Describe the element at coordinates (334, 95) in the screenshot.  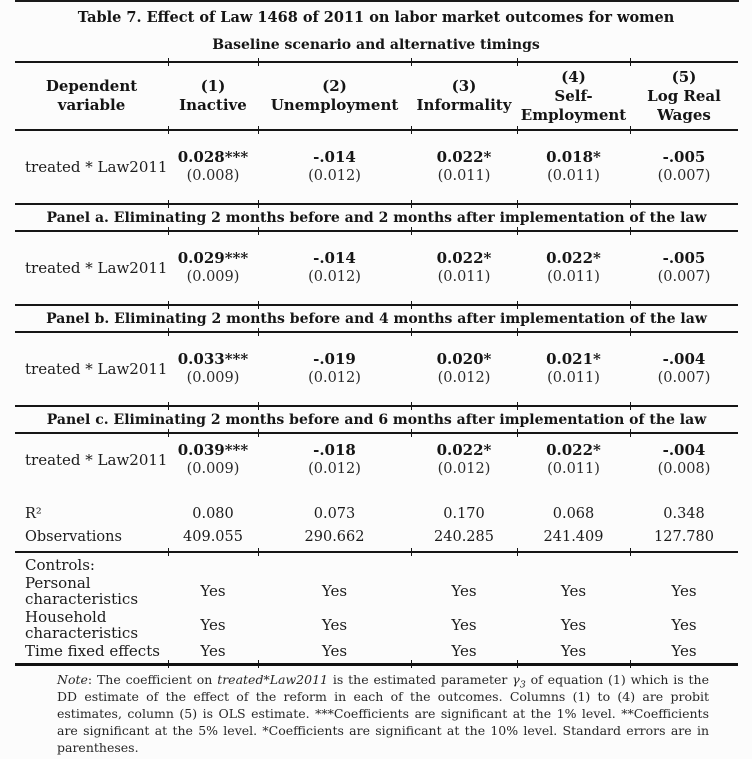
I see `header-col-2-unemployment: (2) Unemployment` at that location.